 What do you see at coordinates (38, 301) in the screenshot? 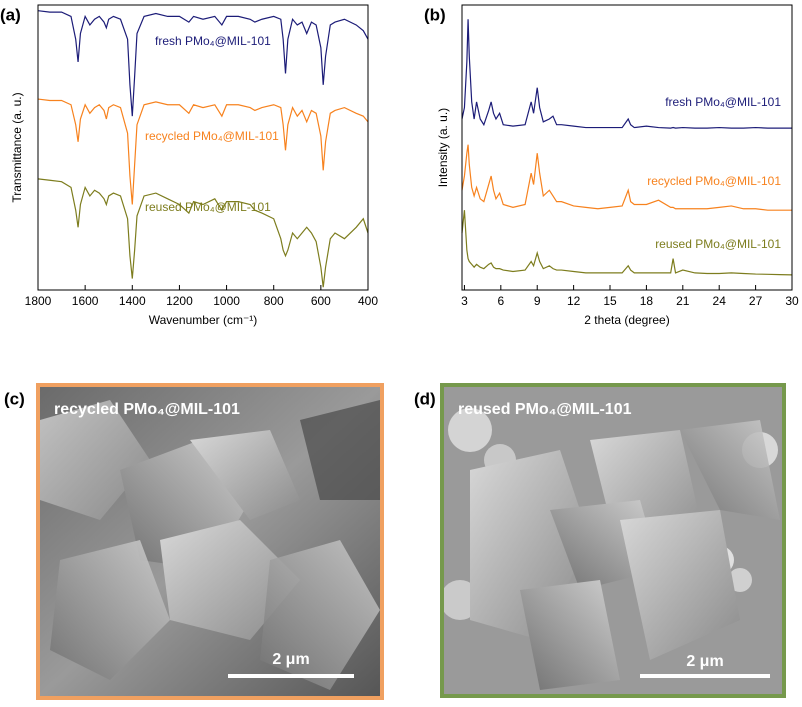
I see `x-tick-label: 1800` at bounding box center [38, 301].